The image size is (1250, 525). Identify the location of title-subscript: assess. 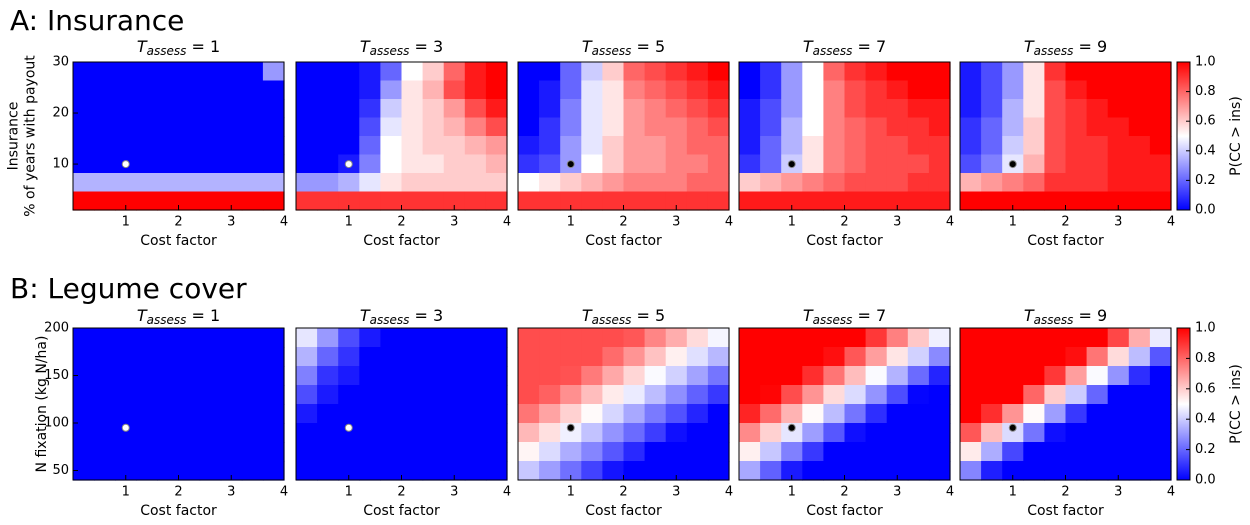
(167, 320).